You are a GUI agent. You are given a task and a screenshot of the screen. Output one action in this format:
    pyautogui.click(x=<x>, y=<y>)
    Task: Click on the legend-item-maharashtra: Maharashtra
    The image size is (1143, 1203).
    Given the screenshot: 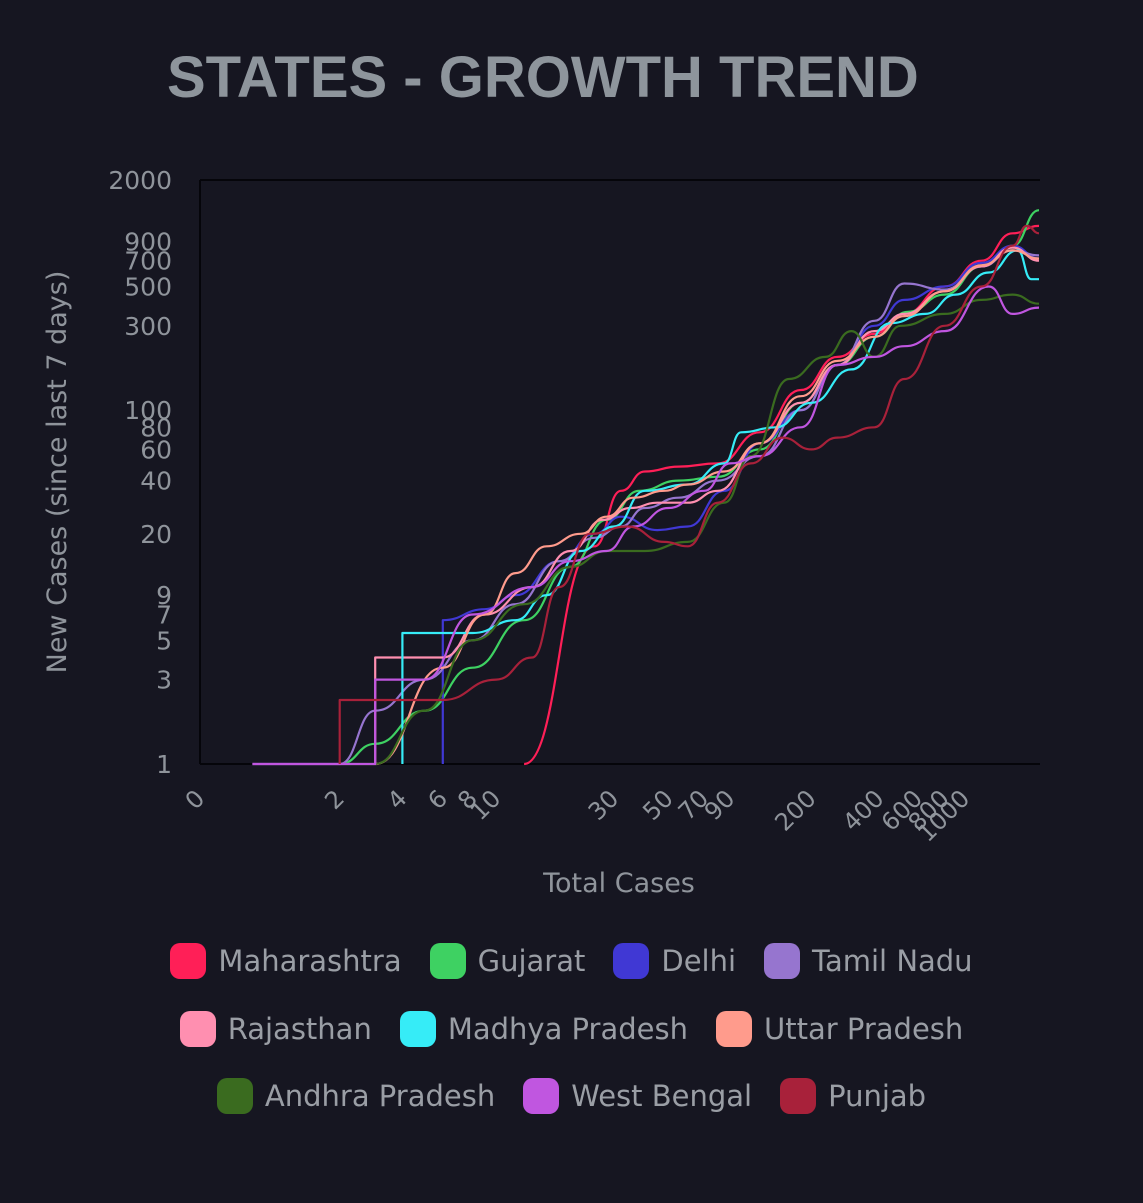 What is the action you would take?
    pyautogui.click(x=286, y=961)
    